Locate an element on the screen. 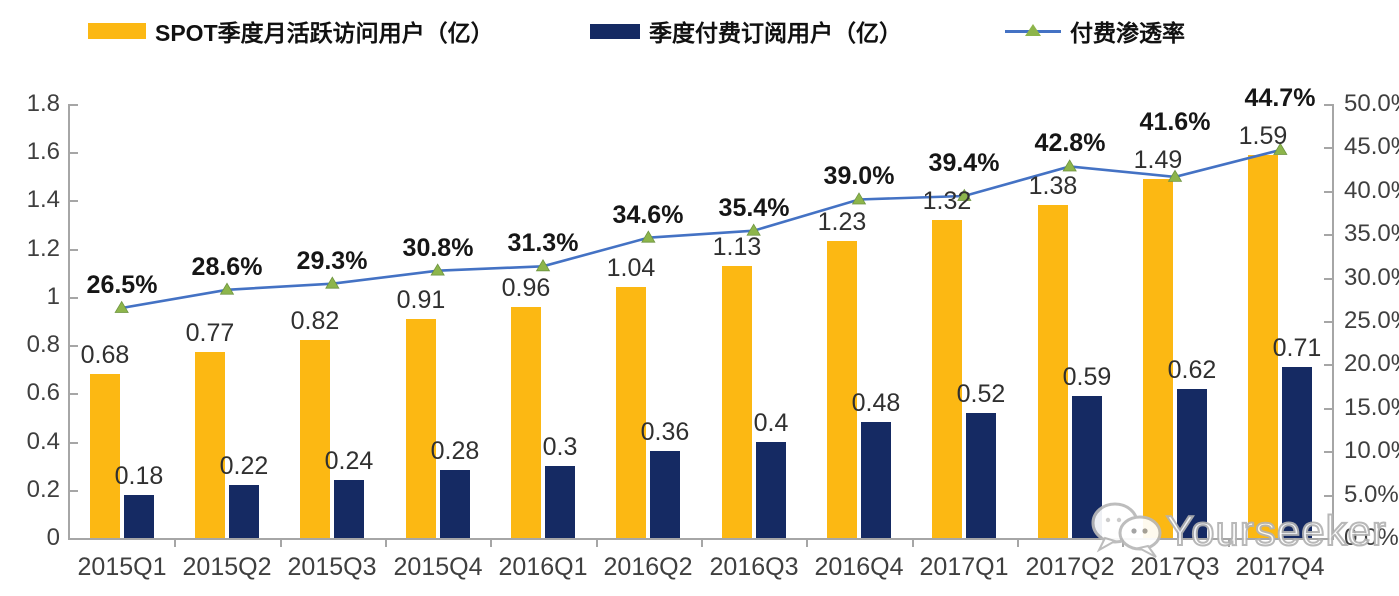 The height and width of the screenshot is (596, 1399). y-axis-left-label: 1.8 is located at coordinates (43, 103).